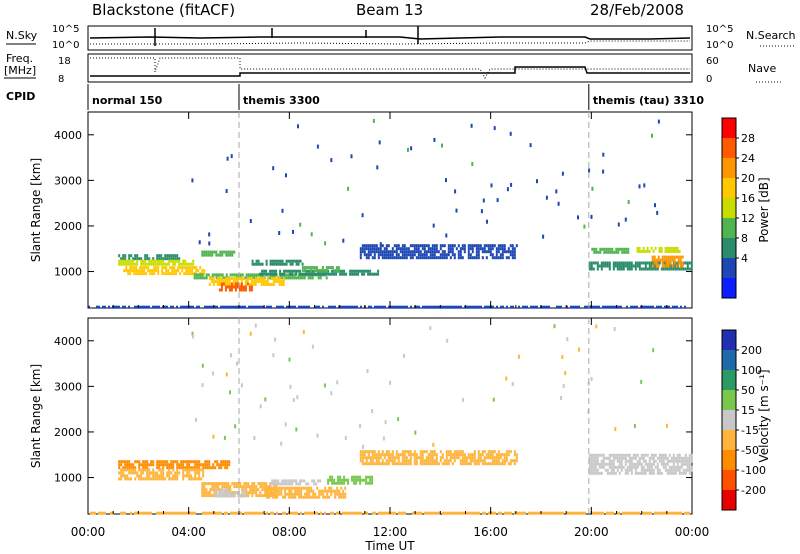  I want to click on station-title: Blackstone (fitACF), so click(163, 10).